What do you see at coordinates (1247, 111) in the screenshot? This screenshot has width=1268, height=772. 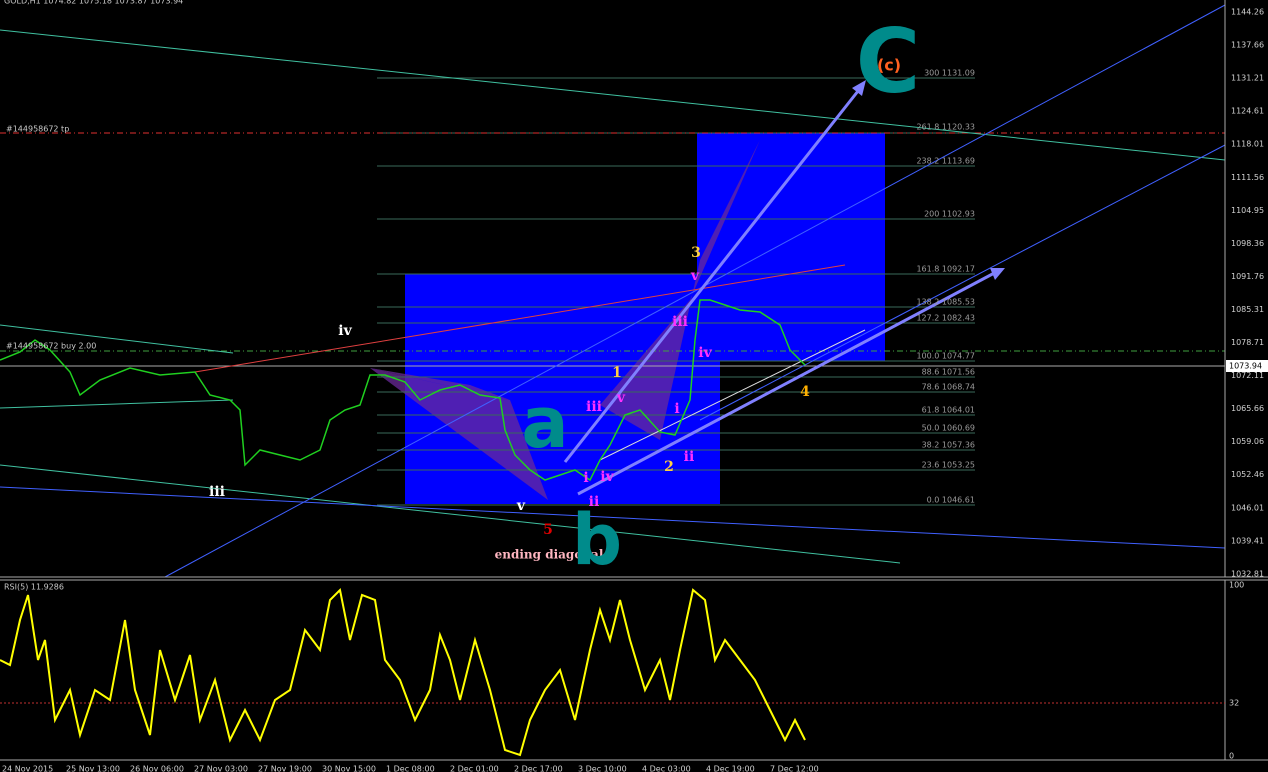 I see `price-label: 1124.61` at bounding box center [1247, 111].